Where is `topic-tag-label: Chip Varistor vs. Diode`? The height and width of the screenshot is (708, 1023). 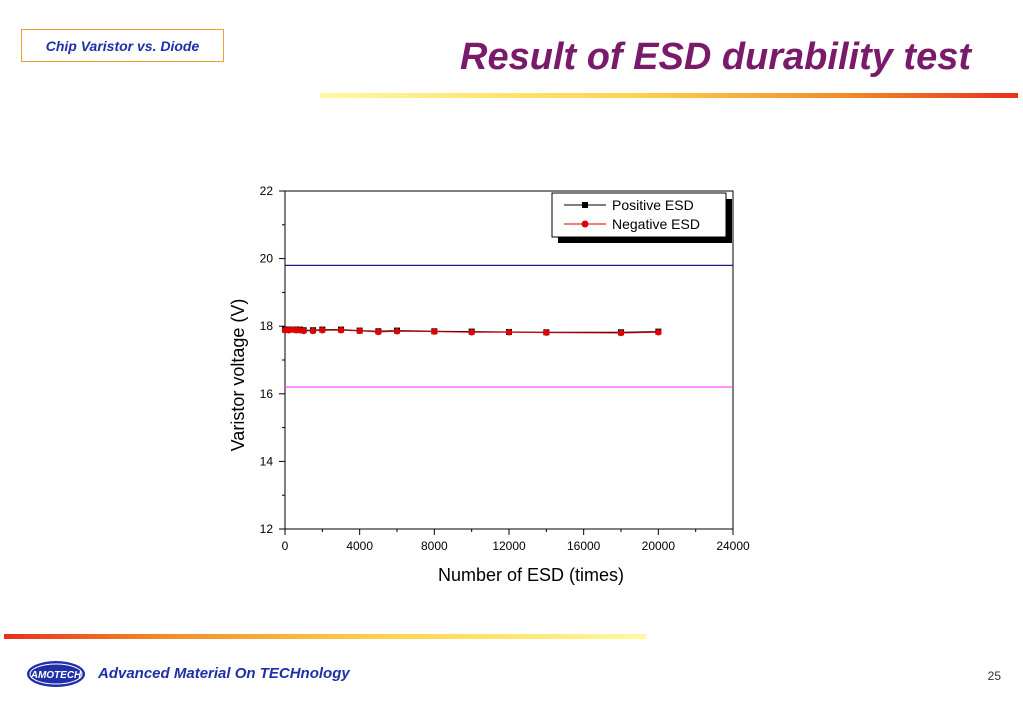
topic-tag-label: Chip Varistor vs. Diode is located at coordinates (122, 45).